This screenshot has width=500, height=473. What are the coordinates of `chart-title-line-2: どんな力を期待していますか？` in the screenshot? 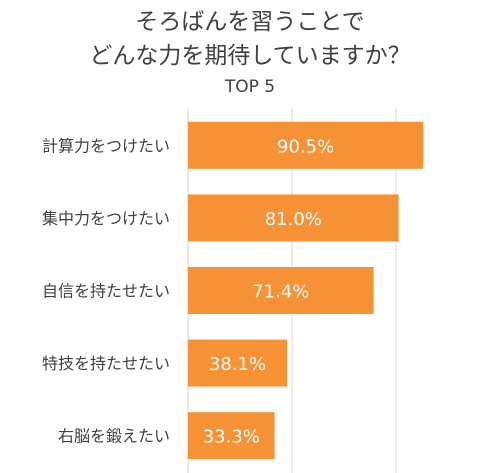 It's located at (250, 56).